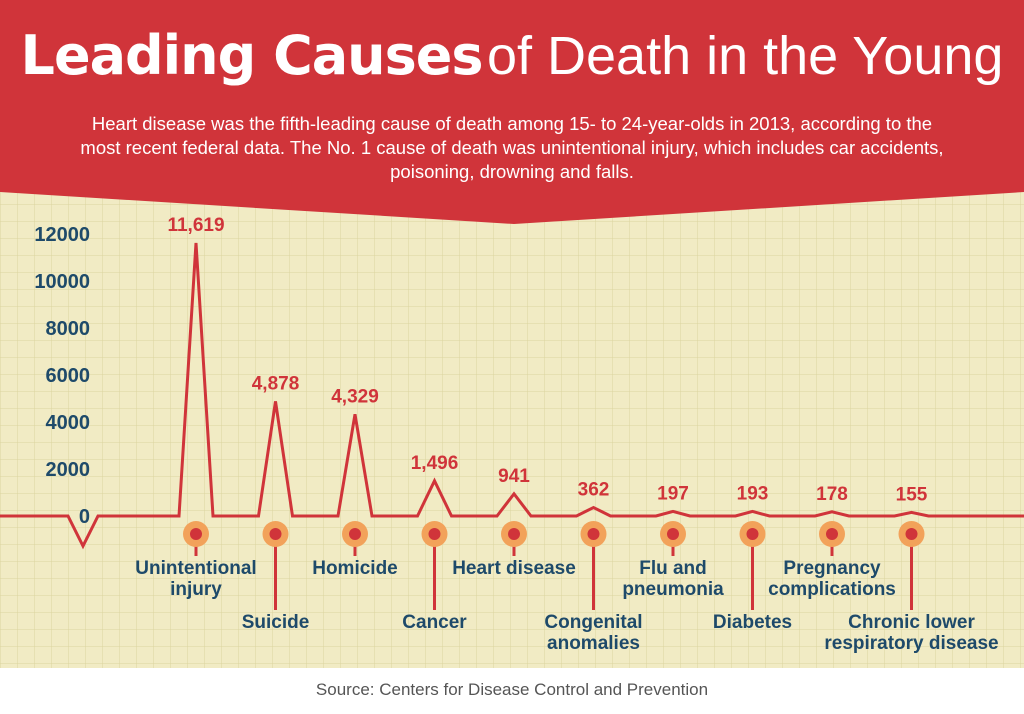 The height and width of the screenshot is (714, 1024). I want to click on category-label: Heart disease, so click(514, 568).